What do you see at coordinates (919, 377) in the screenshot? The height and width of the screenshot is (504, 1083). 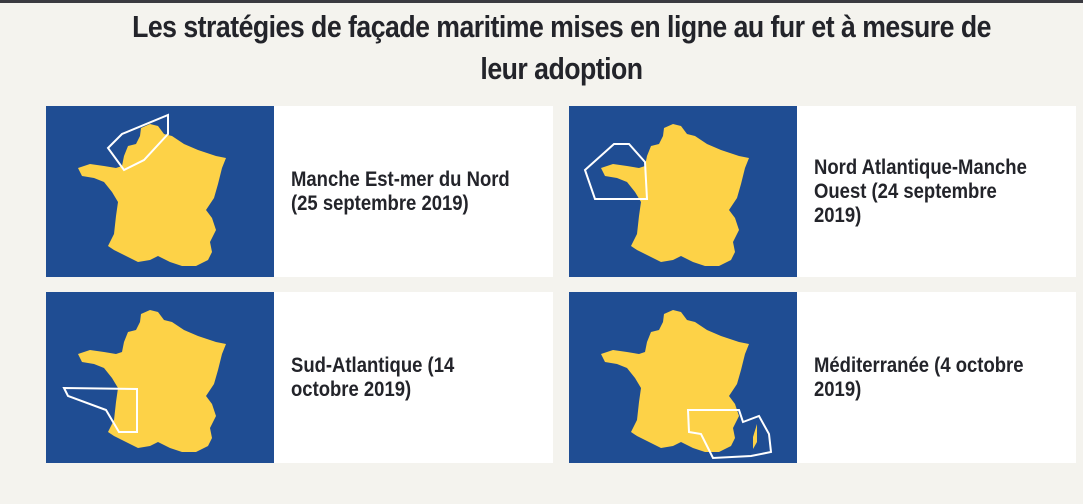 I see `card-label: Méditerranée (4 octobre 2019)` at bounding box center [919, 377].